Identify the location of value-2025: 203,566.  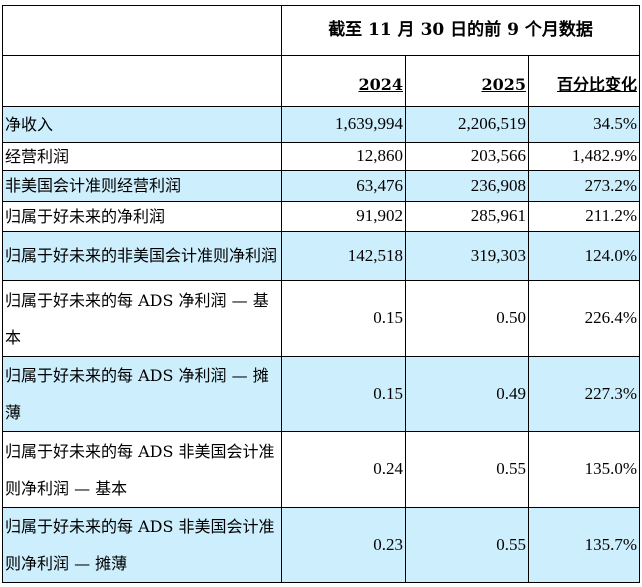
(467, 156).